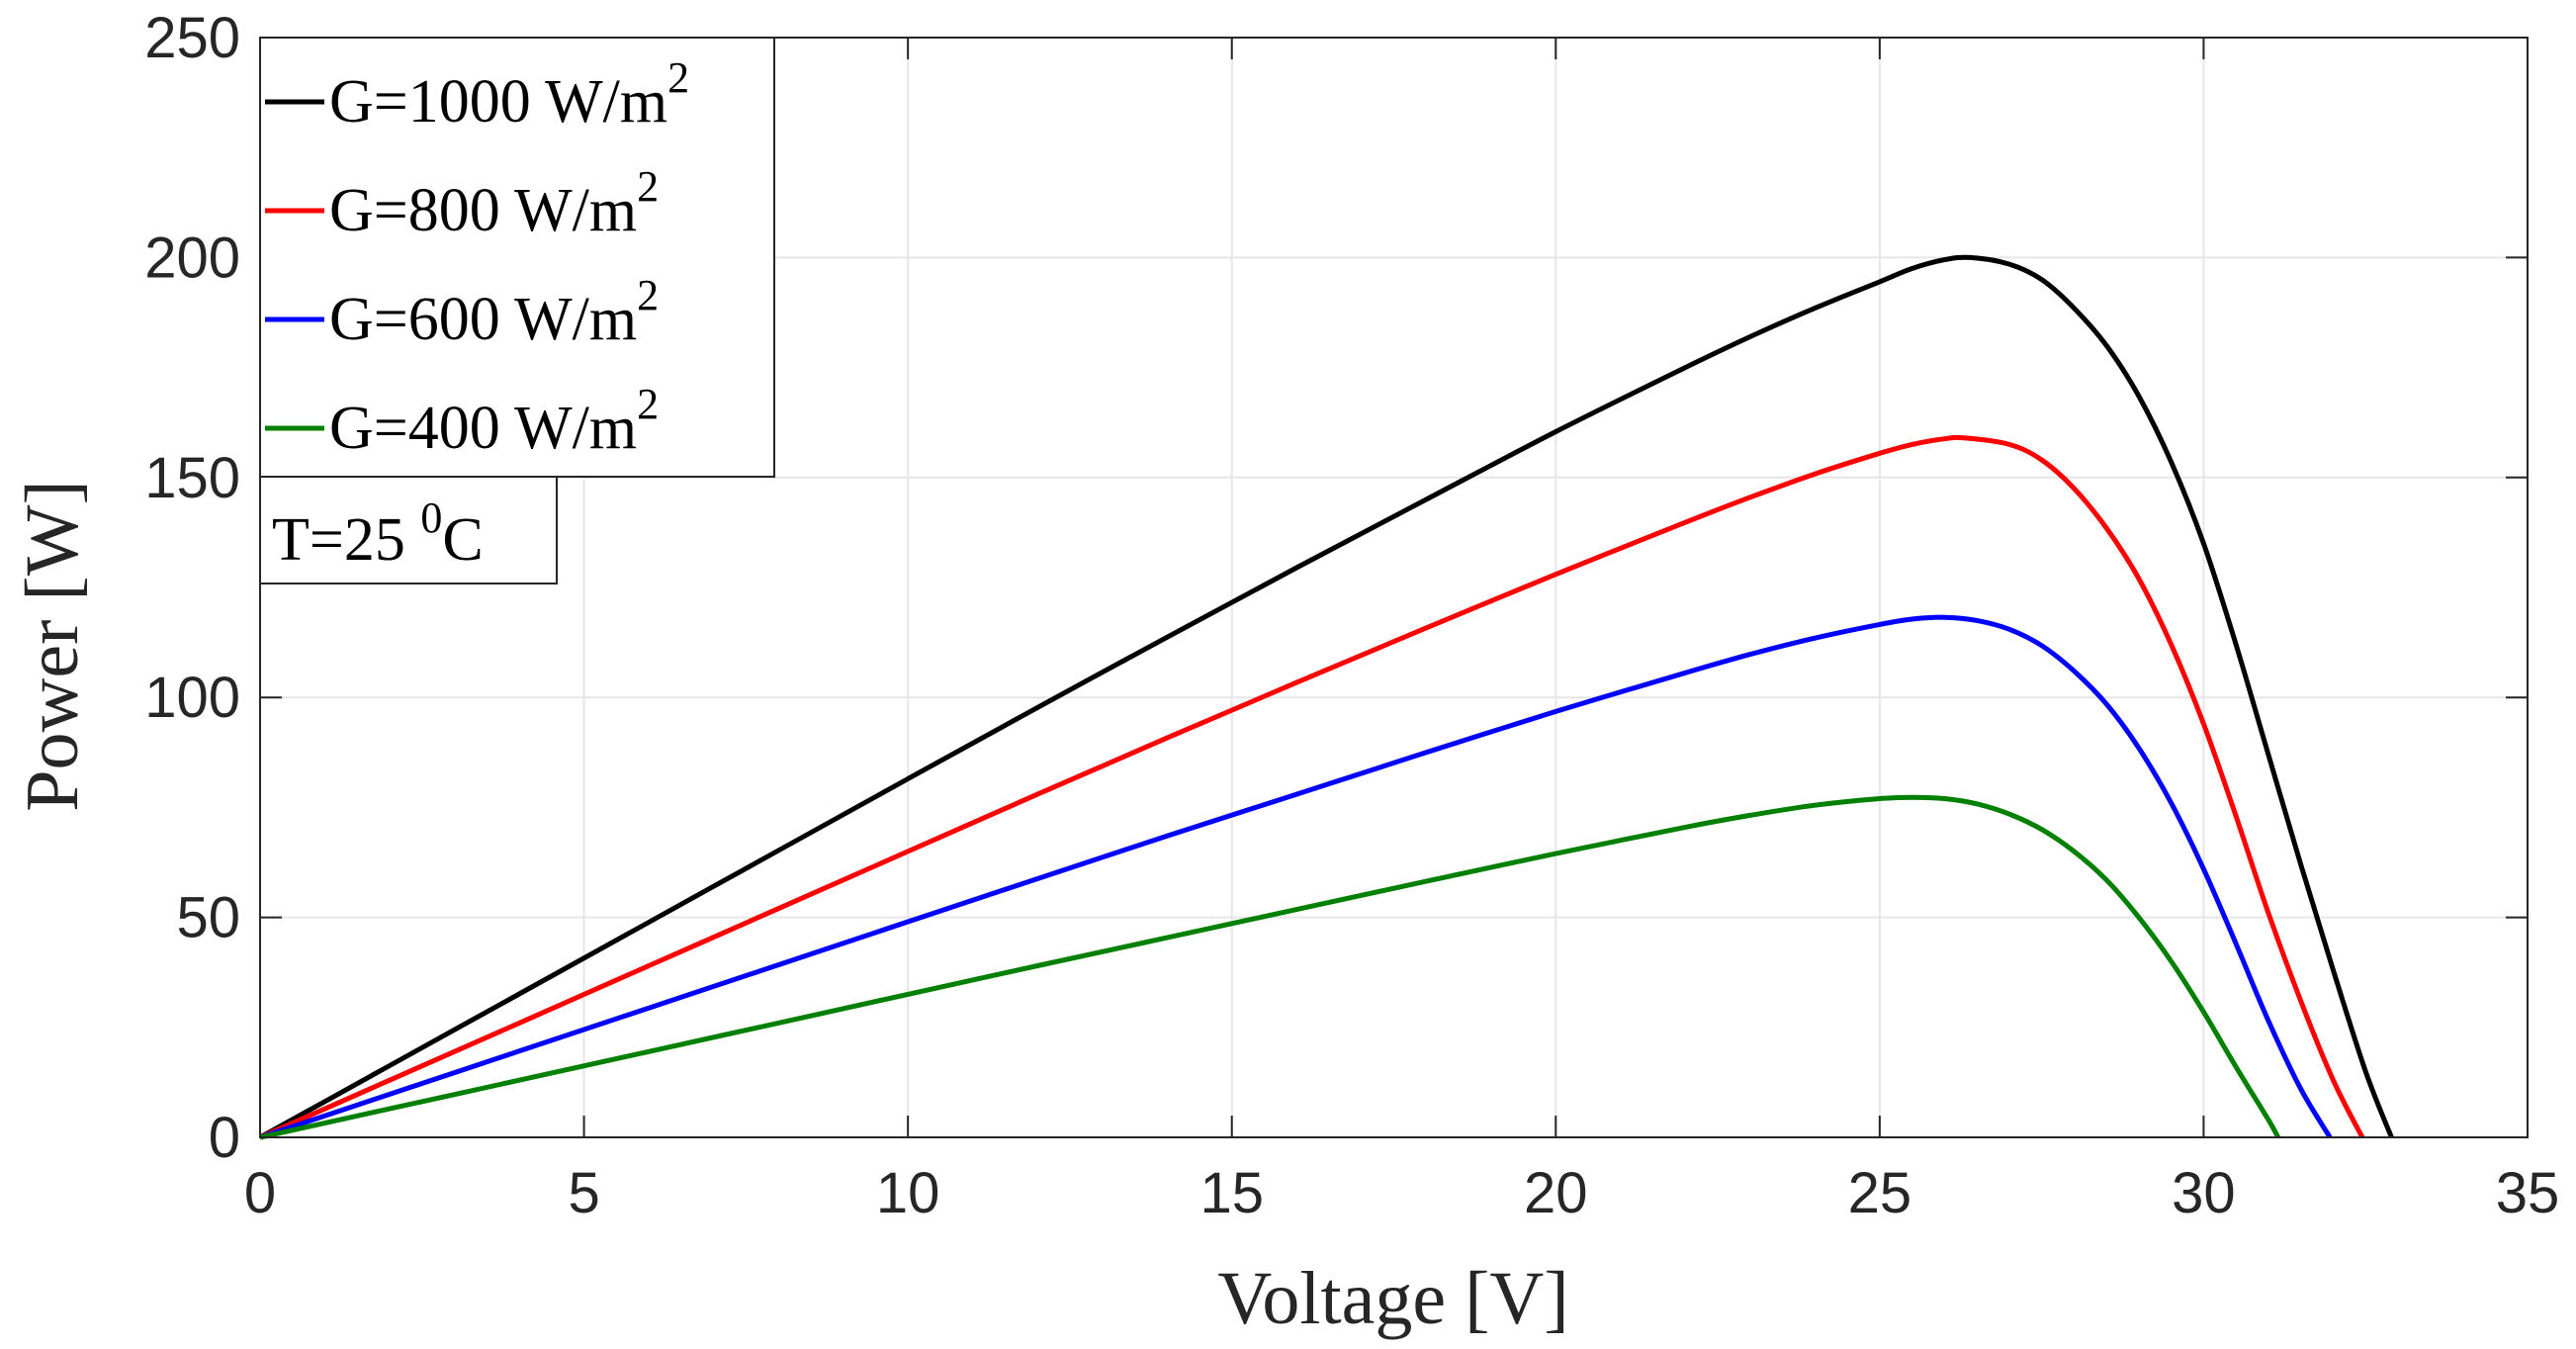 This screenshot has width=2576, height=1349. Describe the element at coordinates (192, 478) in the screenshot. I see `y-tick-label: 150` at that location.